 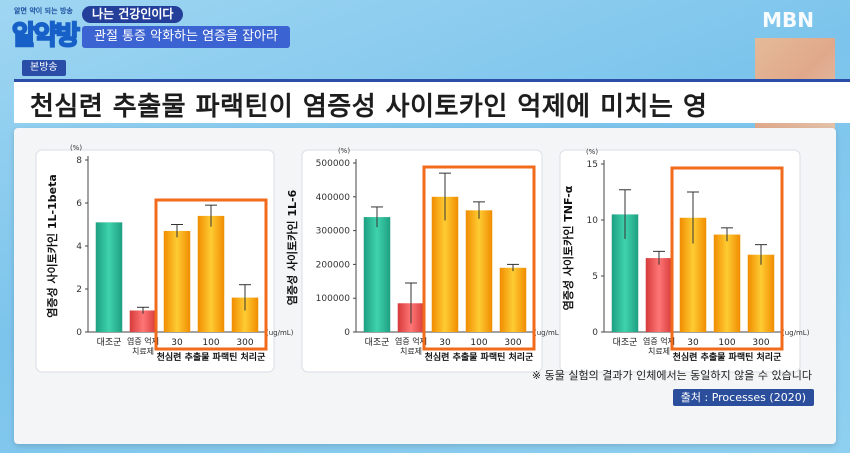 What do you see at coordinates (292, 247) in the screenshot?
I see `y-axis-label: 염증성 사이토카인 1L-6` at bounding box center [292, 247].